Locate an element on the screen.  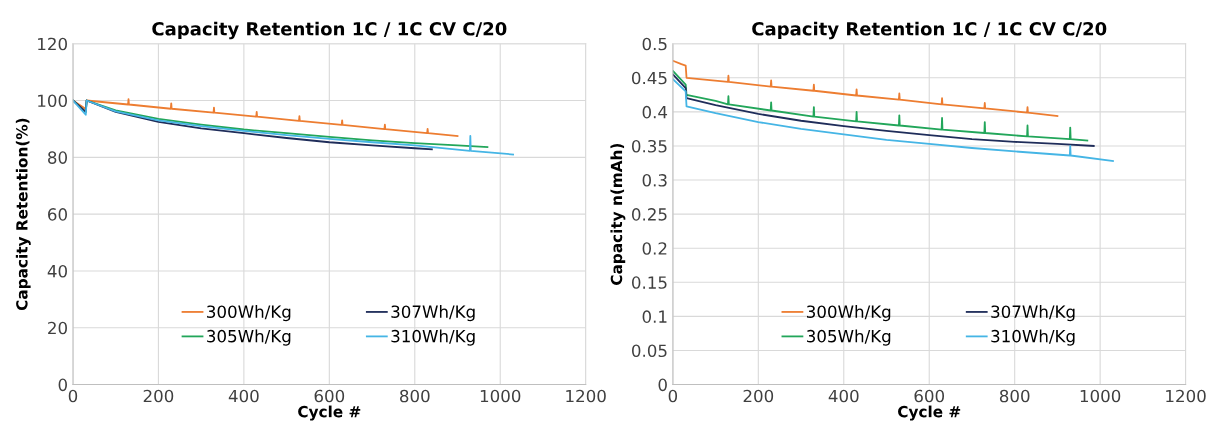
y-tick-label: 0.3 is located at coordinates (654, 180).